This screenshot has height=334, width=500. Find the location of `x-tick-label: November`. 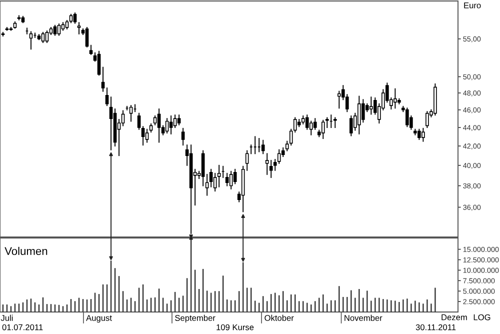

x-tick-label: November is located at coordinates (363, 317).